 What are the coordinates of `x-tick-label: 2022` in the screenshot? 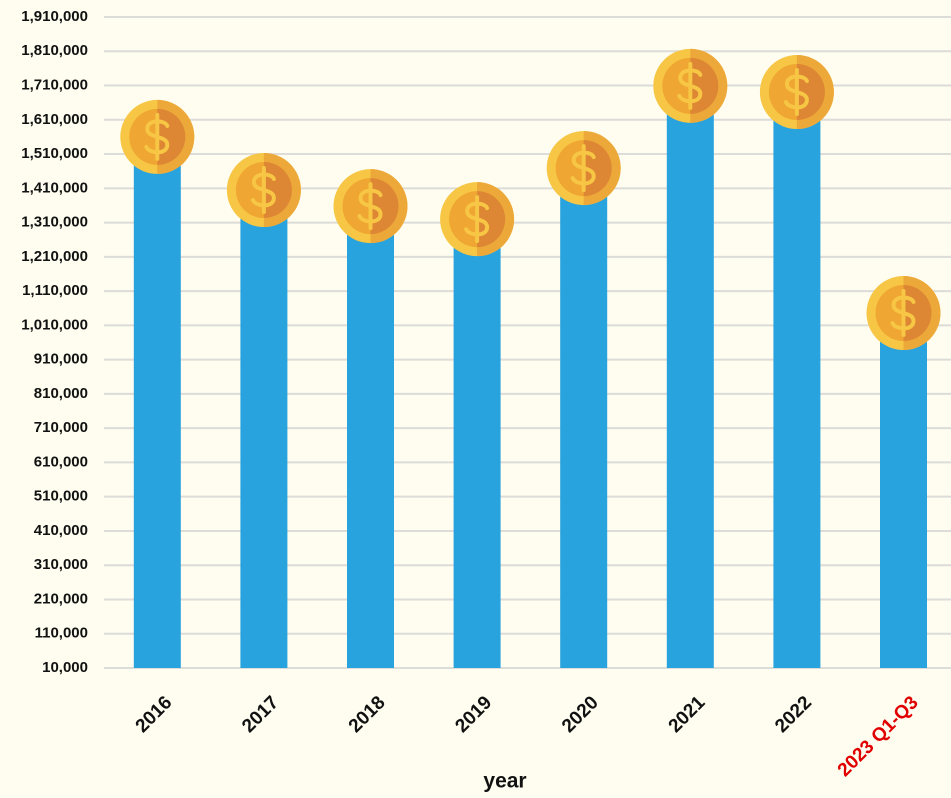 It's located at (793, 714).